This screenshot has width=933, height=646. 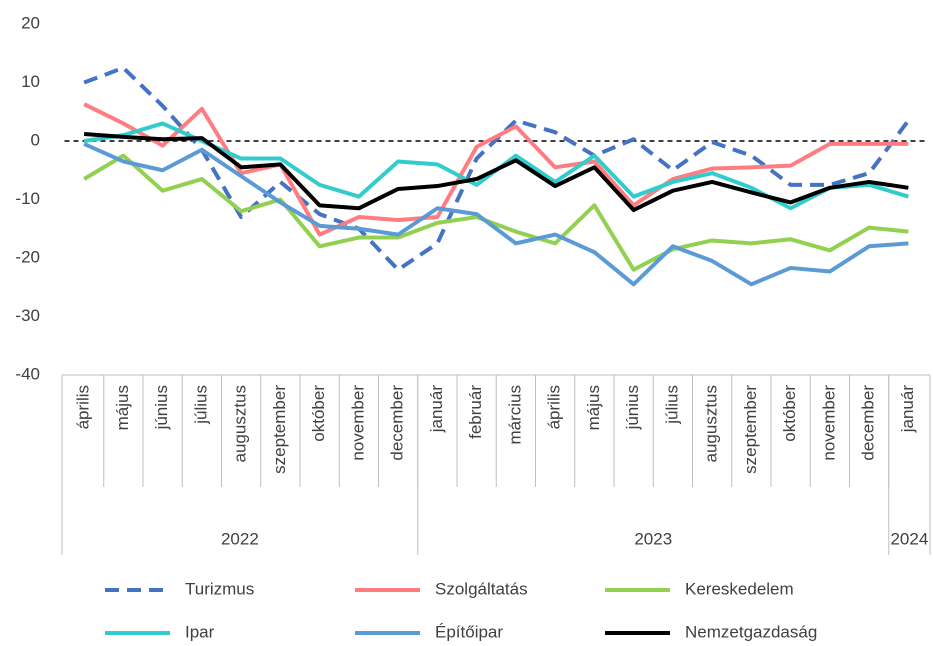 I want to click on y-tick-label: -30, so click(x=27, y=315).